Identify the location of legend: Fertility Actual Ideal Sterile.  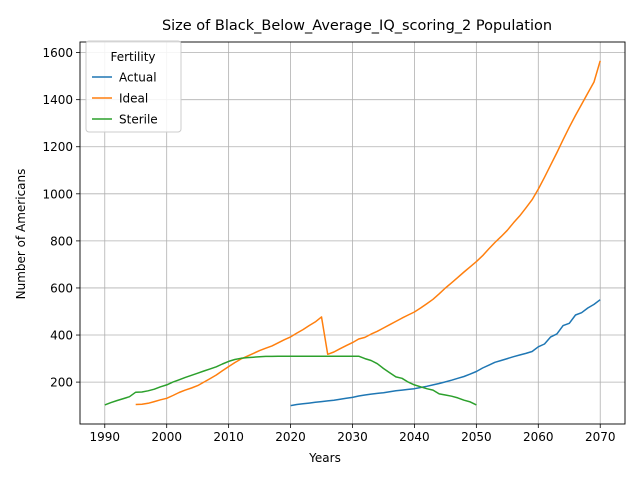
(133, 86).